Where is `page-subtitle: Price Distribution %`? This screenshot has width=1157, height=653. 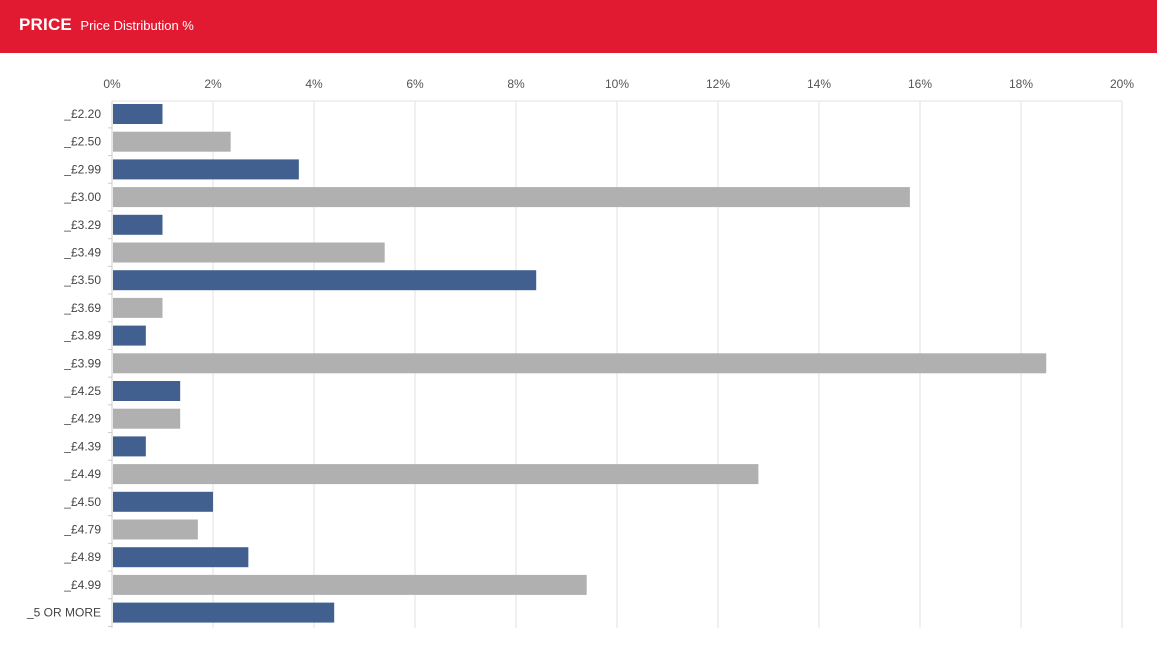 page-subtitle: Price Distribution % is located at coordinates (137, 25).